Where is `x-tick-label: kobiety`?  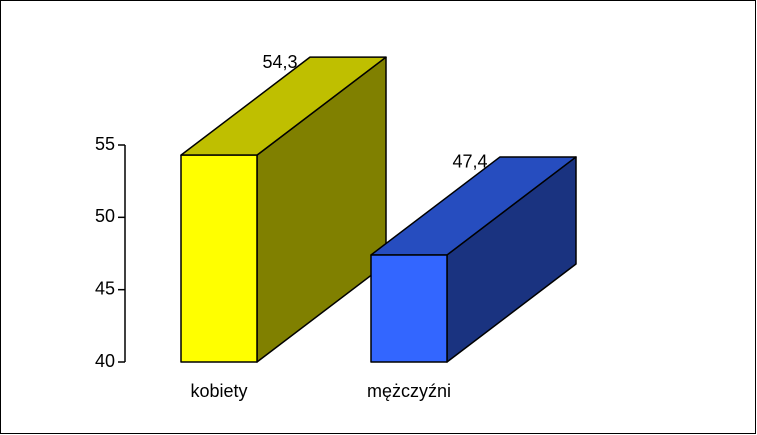 x-tick-label: kobiety is located at coordinates (218, 391).